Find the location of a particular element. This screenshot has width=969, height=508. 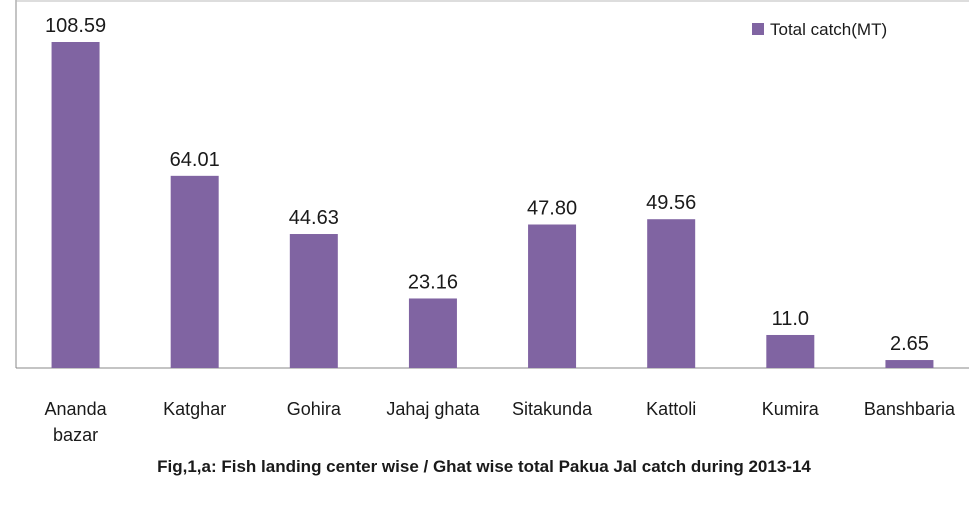

legend-label: Total catch(MT) is located at coordinates (828, 29).